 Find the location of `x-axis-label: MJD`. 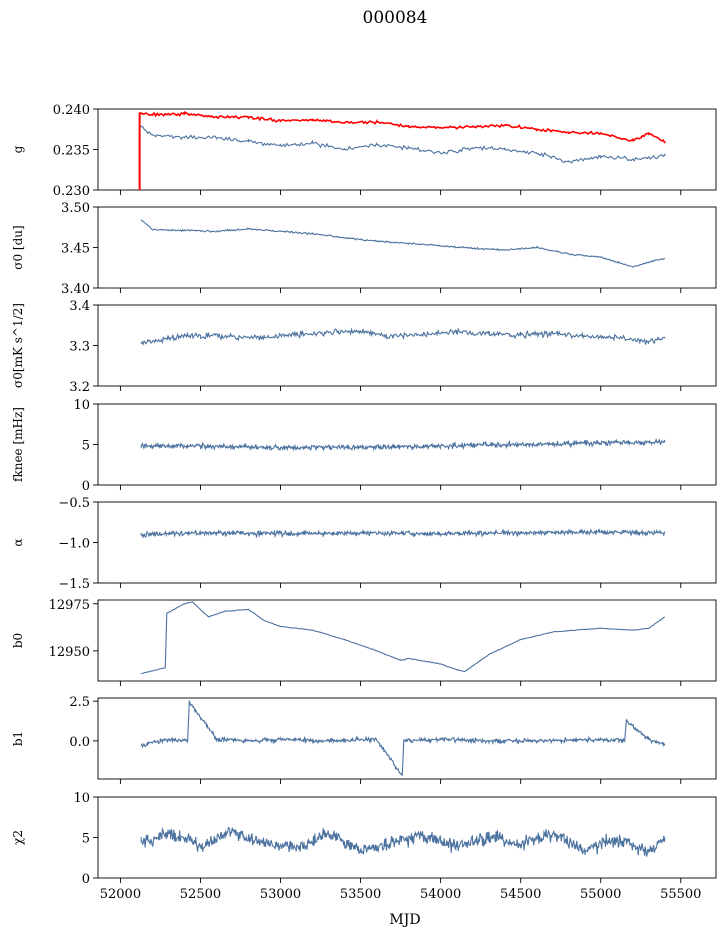

x-axis-label: MJD is located at coordinates (404, 920).